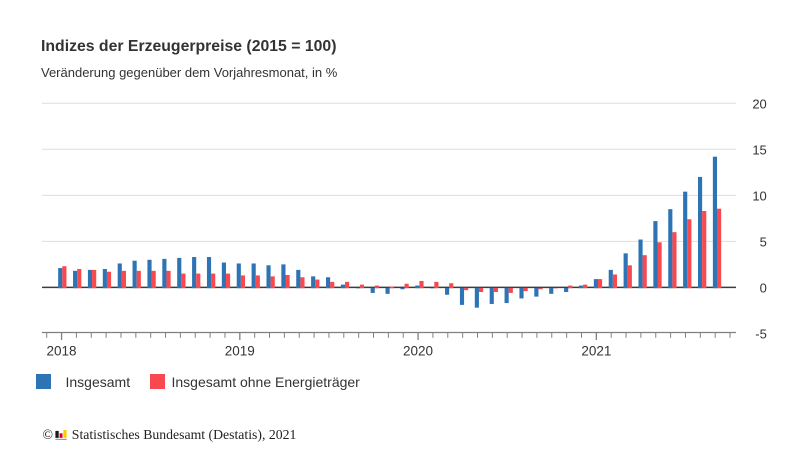  I want to click on svg-text: 2018, so click(62, 350).